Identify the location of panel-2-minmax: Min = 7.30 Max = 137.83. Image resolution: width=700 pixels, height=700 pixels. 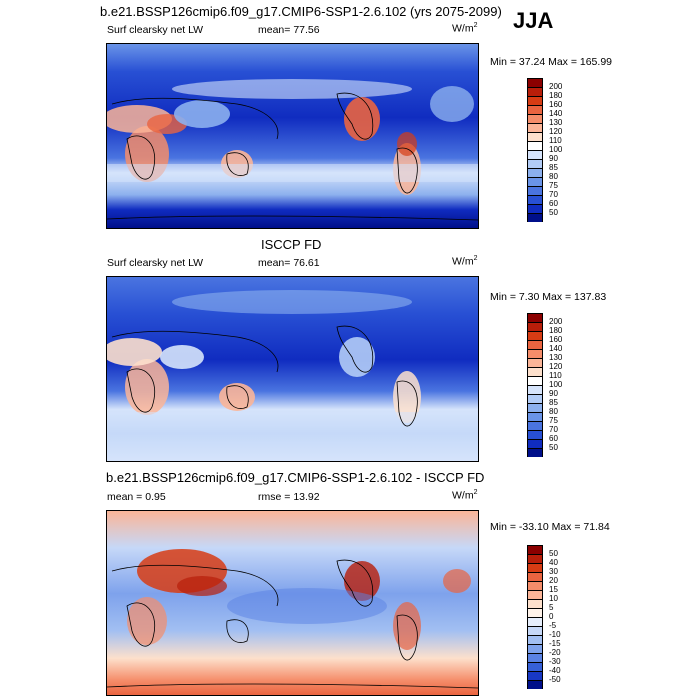
(548, 297).